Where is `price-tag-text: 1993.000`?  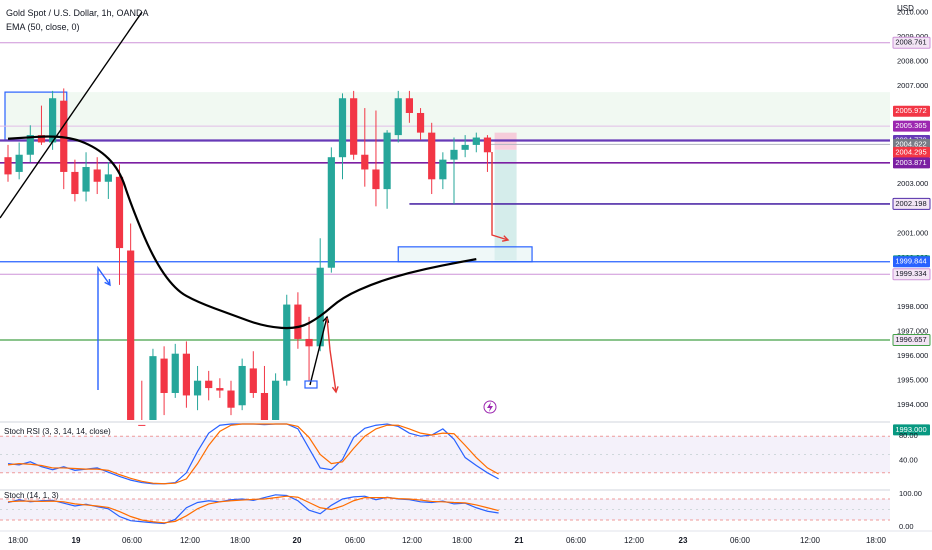
price-tag-text: 1993.000 is located at coordinates (910, 429).